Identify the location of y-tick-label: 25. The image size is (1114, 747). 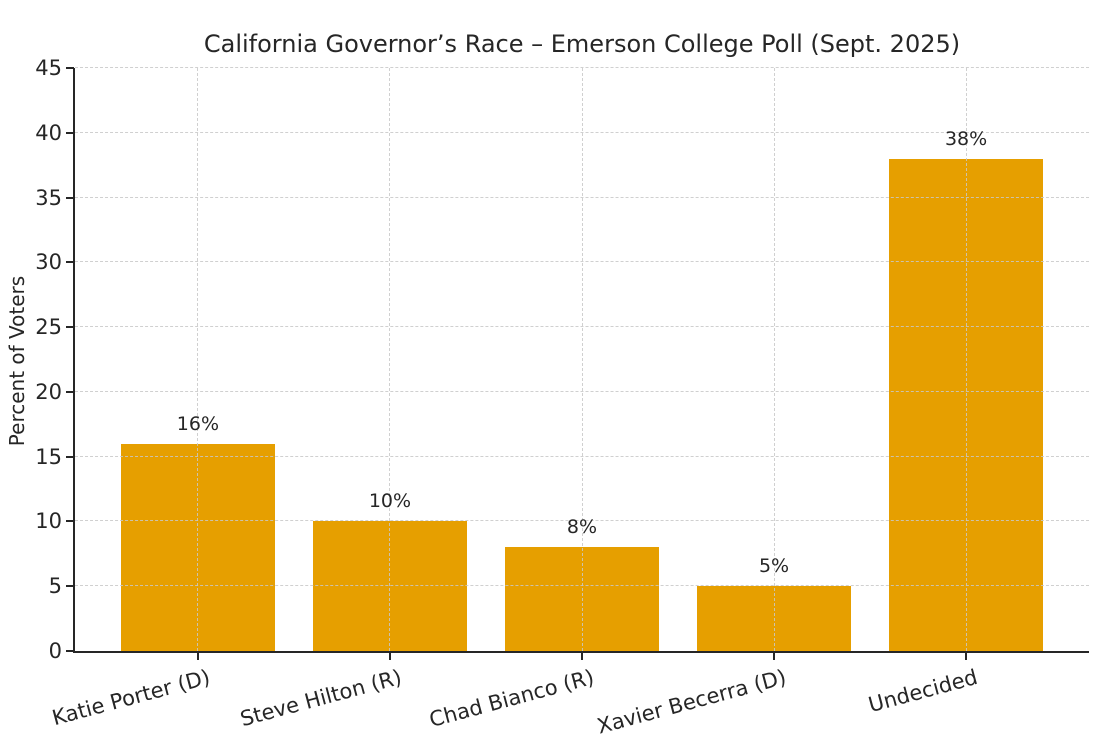
(48, 327).